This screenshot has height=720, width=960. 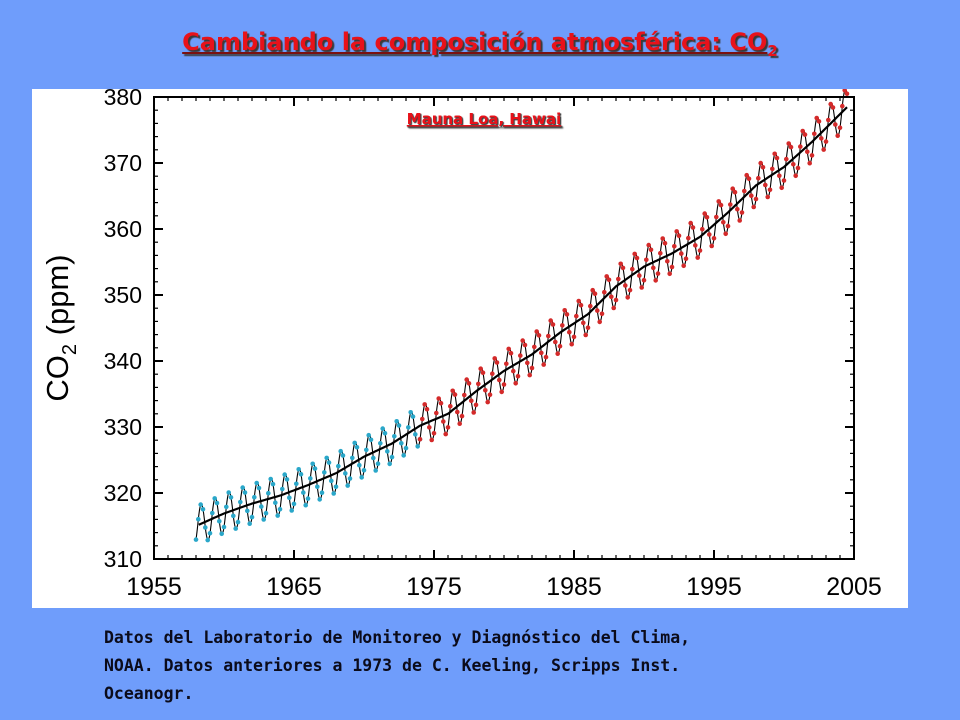 I want to click on slide-title-subscript: 2, so click(x=772, y=50).